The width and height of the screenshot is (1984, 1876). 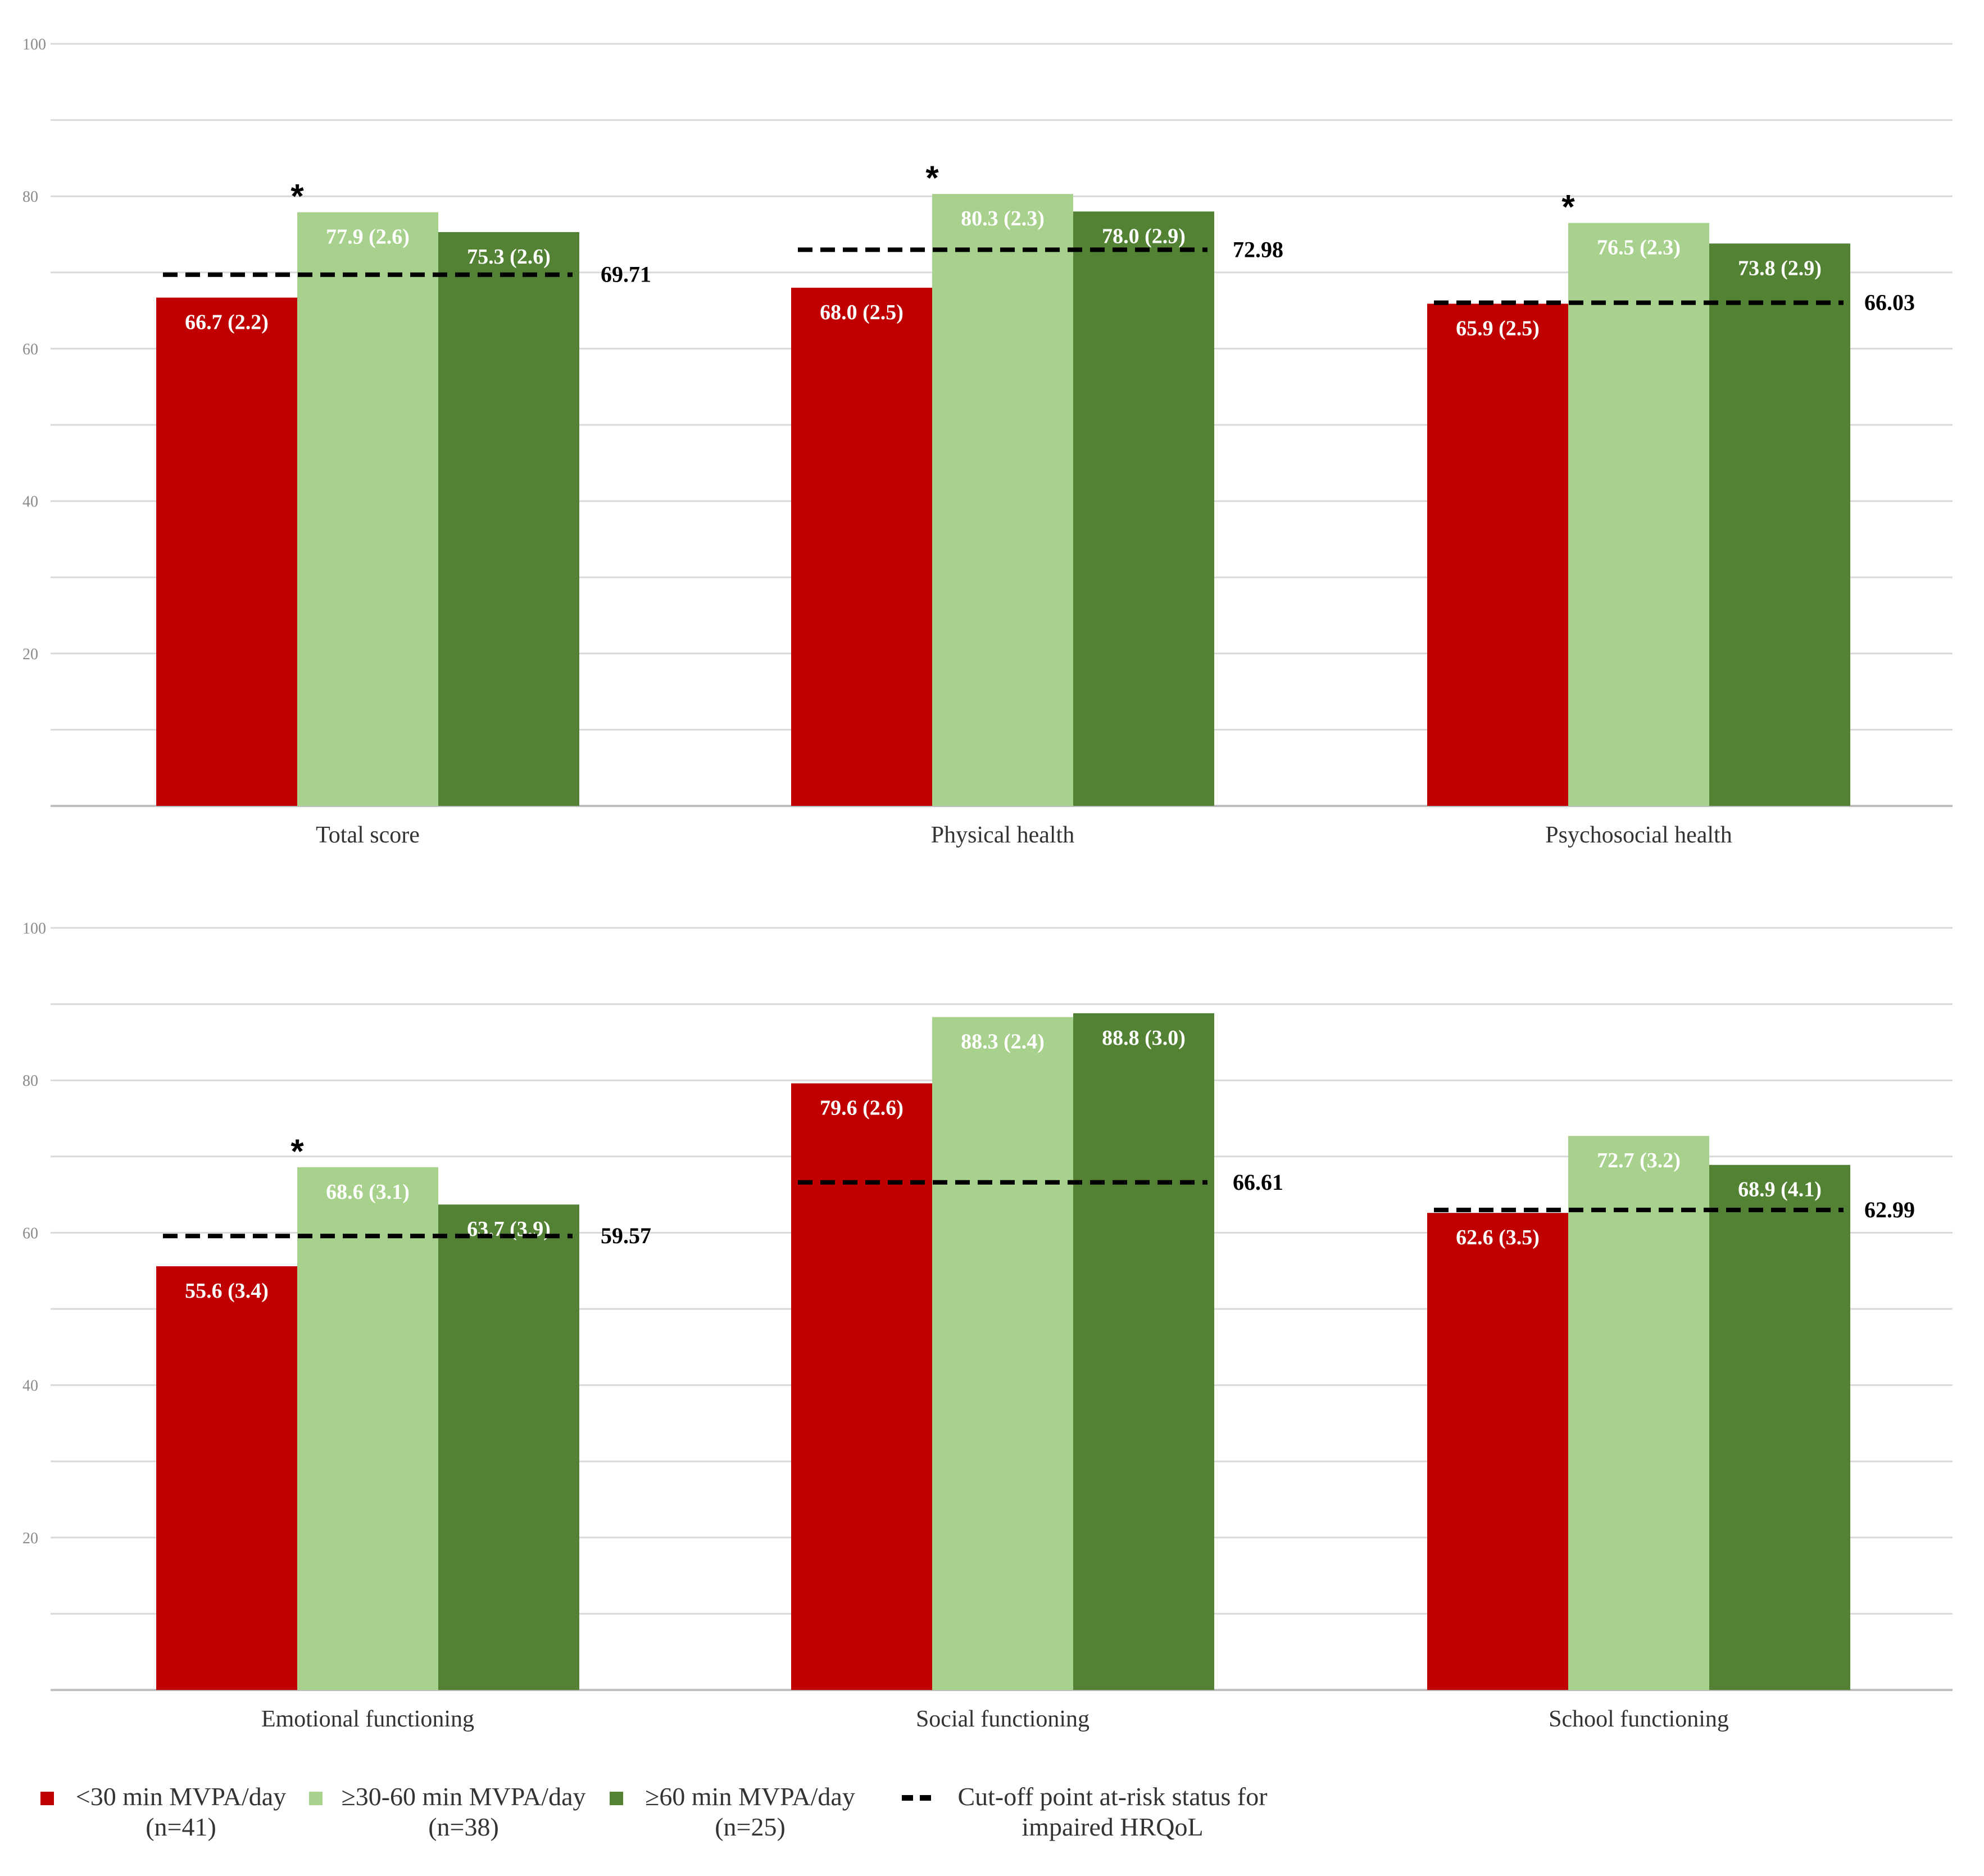 What do you see at coordinates (1889, 302) in the screenshot?
I see `cutoff-label: 66.03` at bounding box center [1889, 302].